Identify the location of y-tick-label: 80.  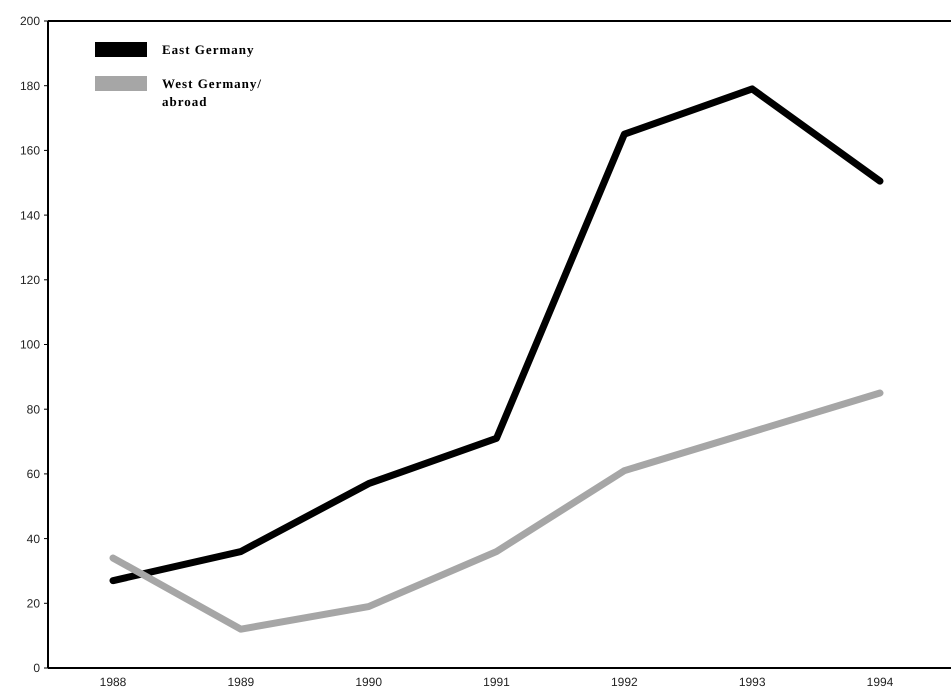
(33, 409).